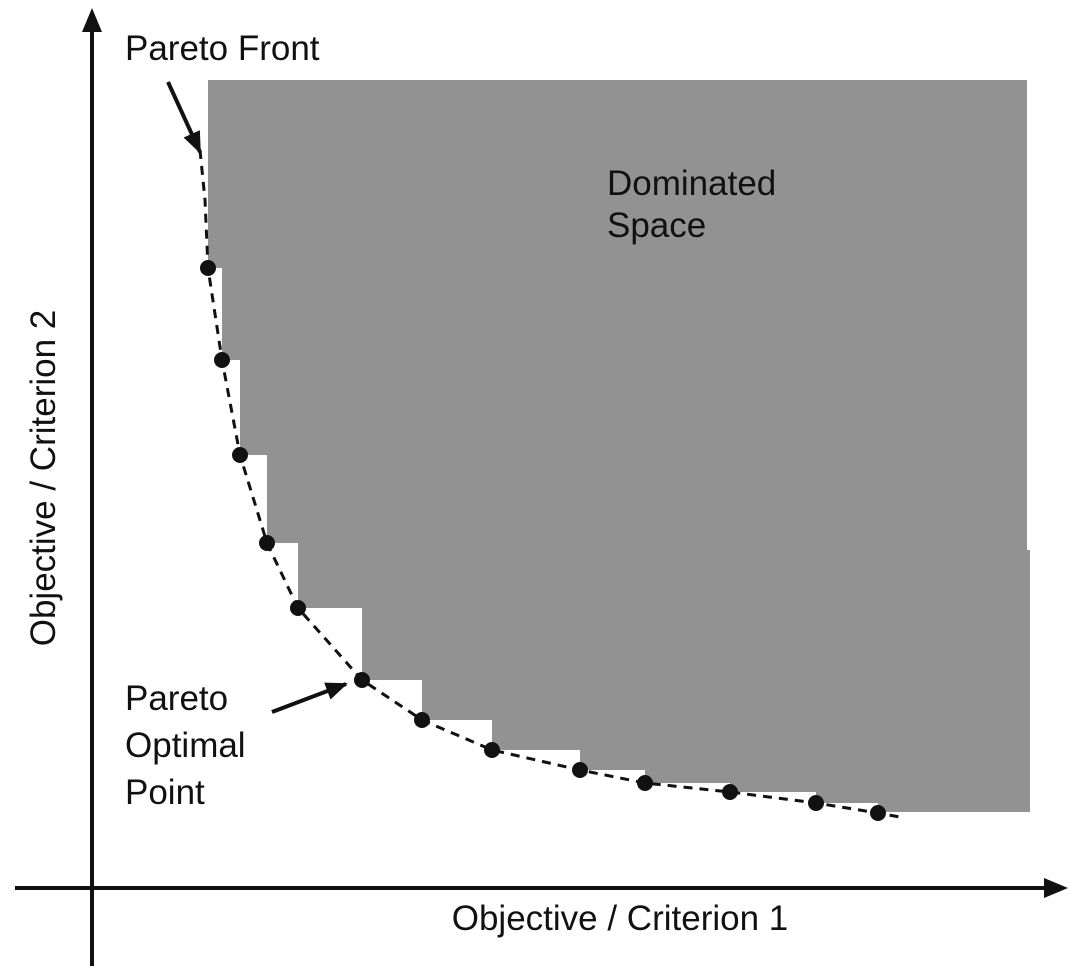  Describe the element at coordinates (165, 792) in the screenshot. I see `pareto-optimal-line: Point` at that location.